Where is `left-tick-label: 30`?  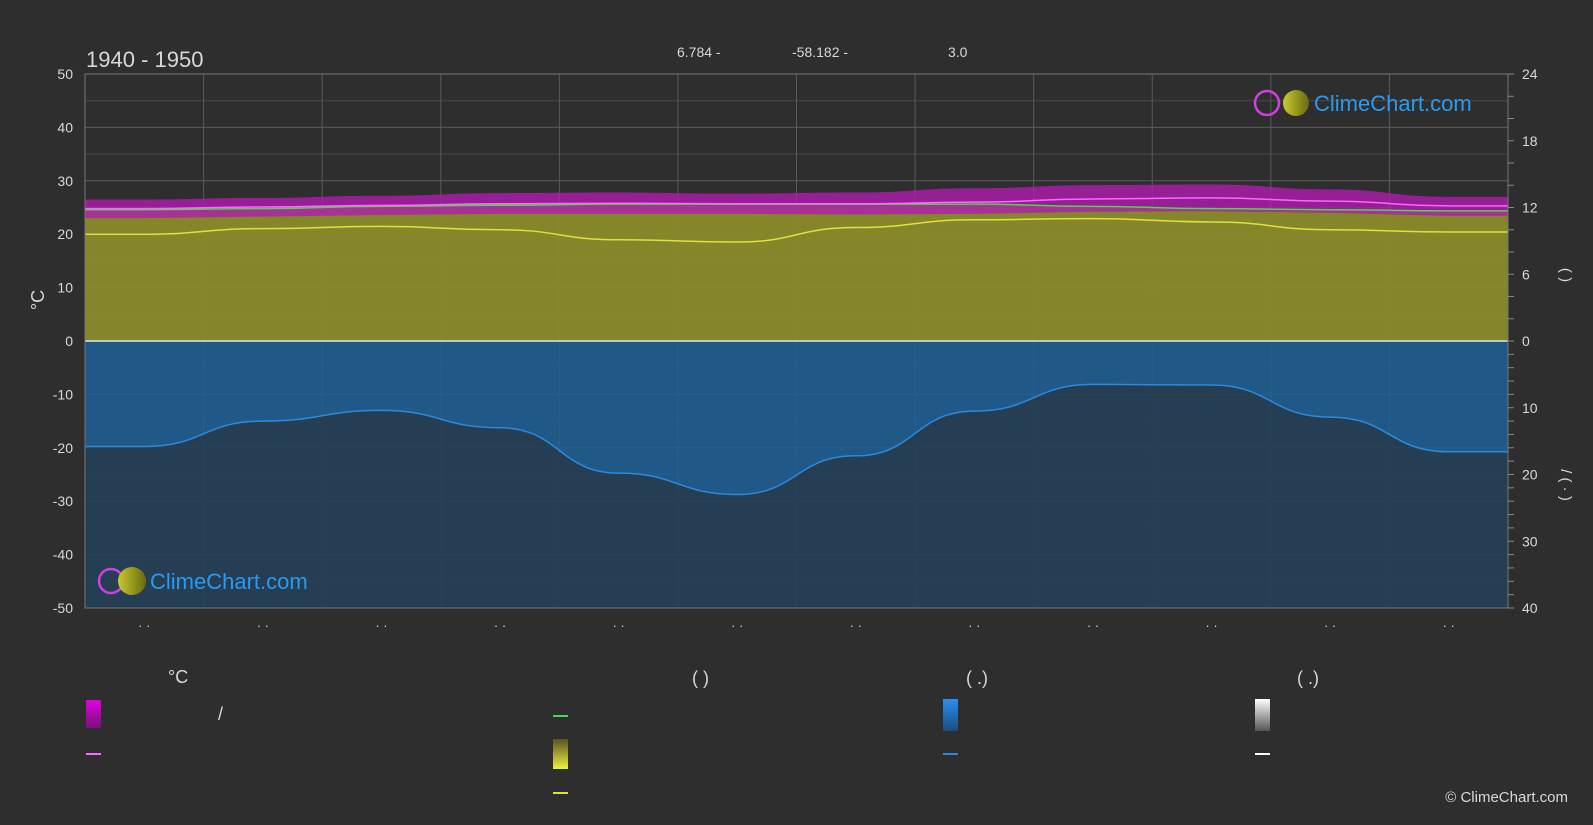 left-tick-label: 30 is located at coordinates (65, 181).